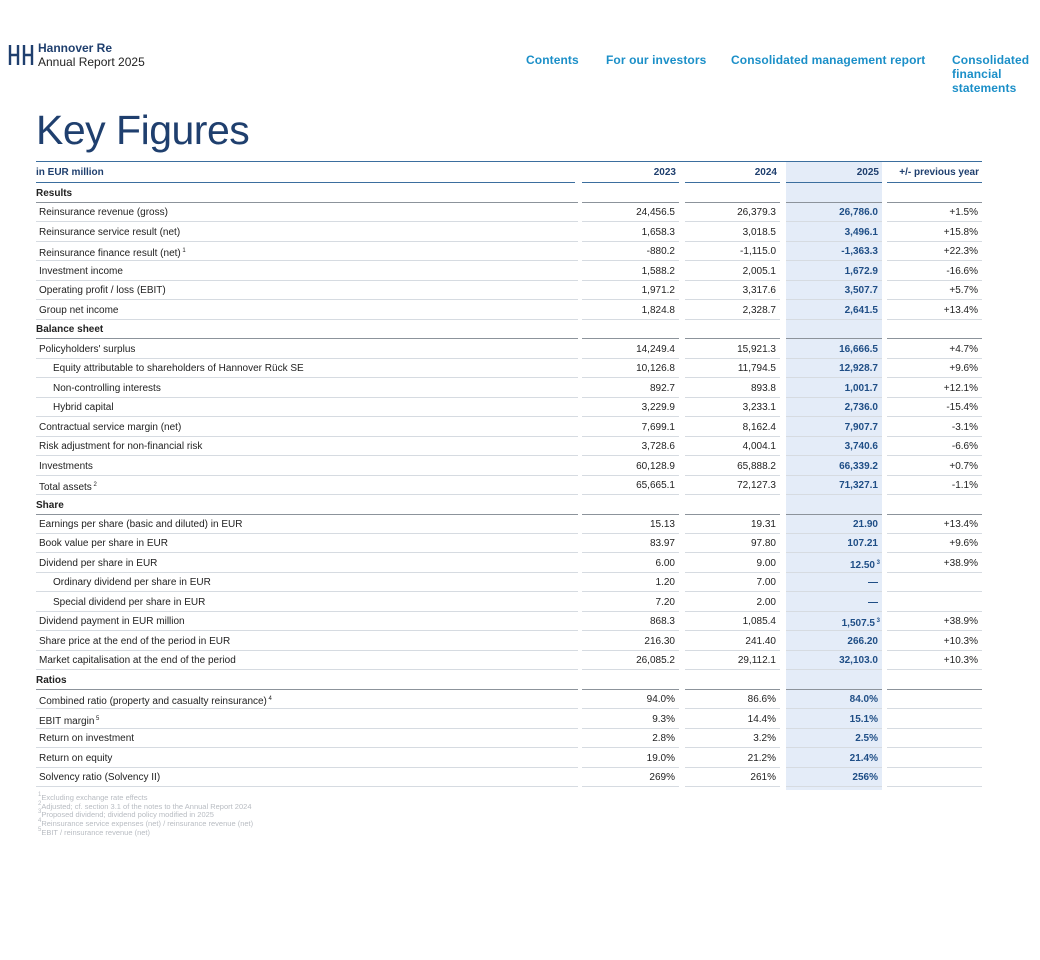  Describe the element at coordinates (934, 408) in the screenshot. I see `table-cell: -15.4%` at that location.